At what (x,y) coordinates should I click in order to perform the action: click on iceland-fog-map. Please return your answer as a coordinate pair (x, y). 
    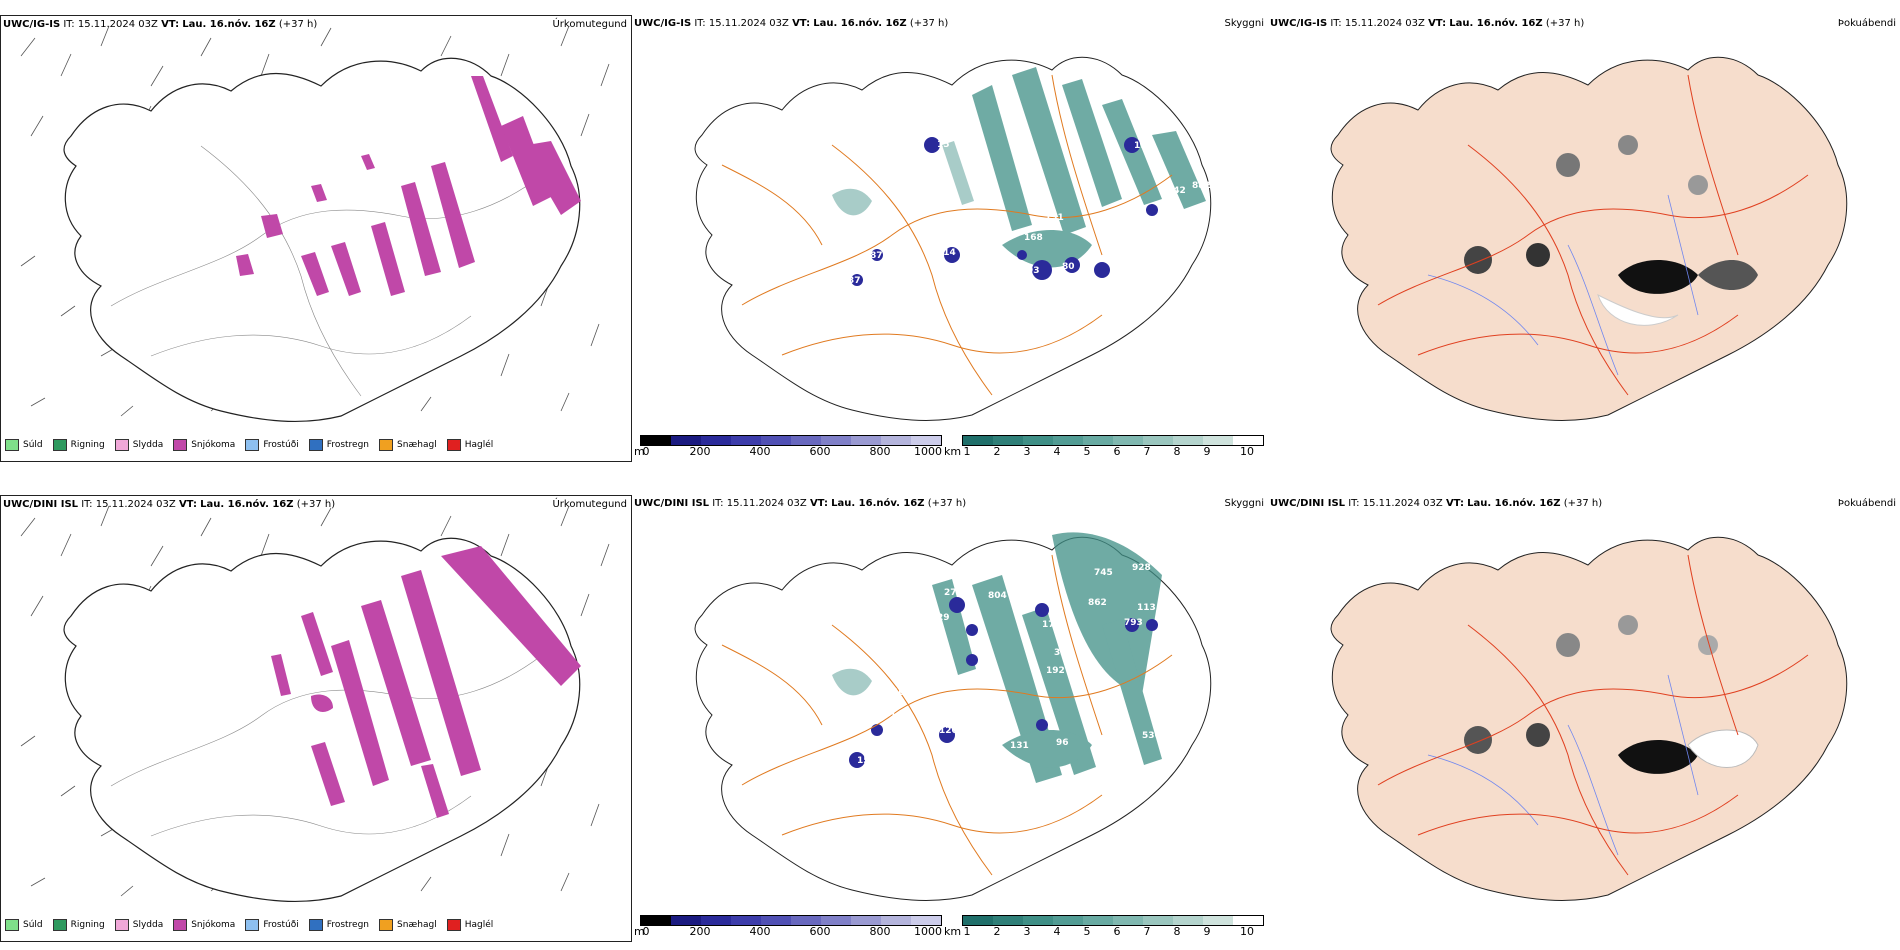
    Looking at the image, I should click on (1589, 238).